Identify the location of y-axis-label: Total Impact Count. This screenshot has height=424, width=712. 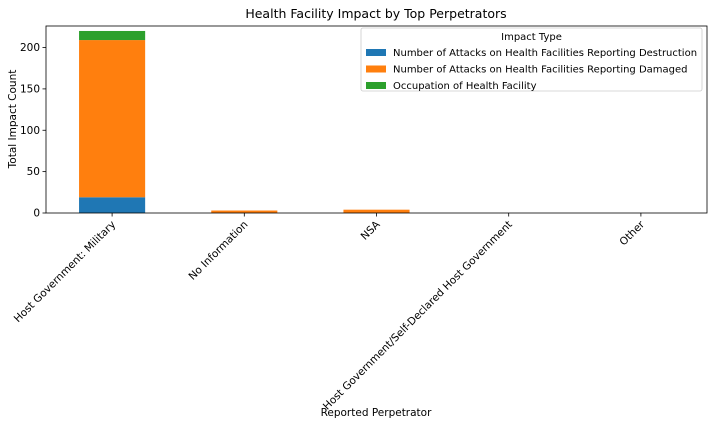
(13, 120).